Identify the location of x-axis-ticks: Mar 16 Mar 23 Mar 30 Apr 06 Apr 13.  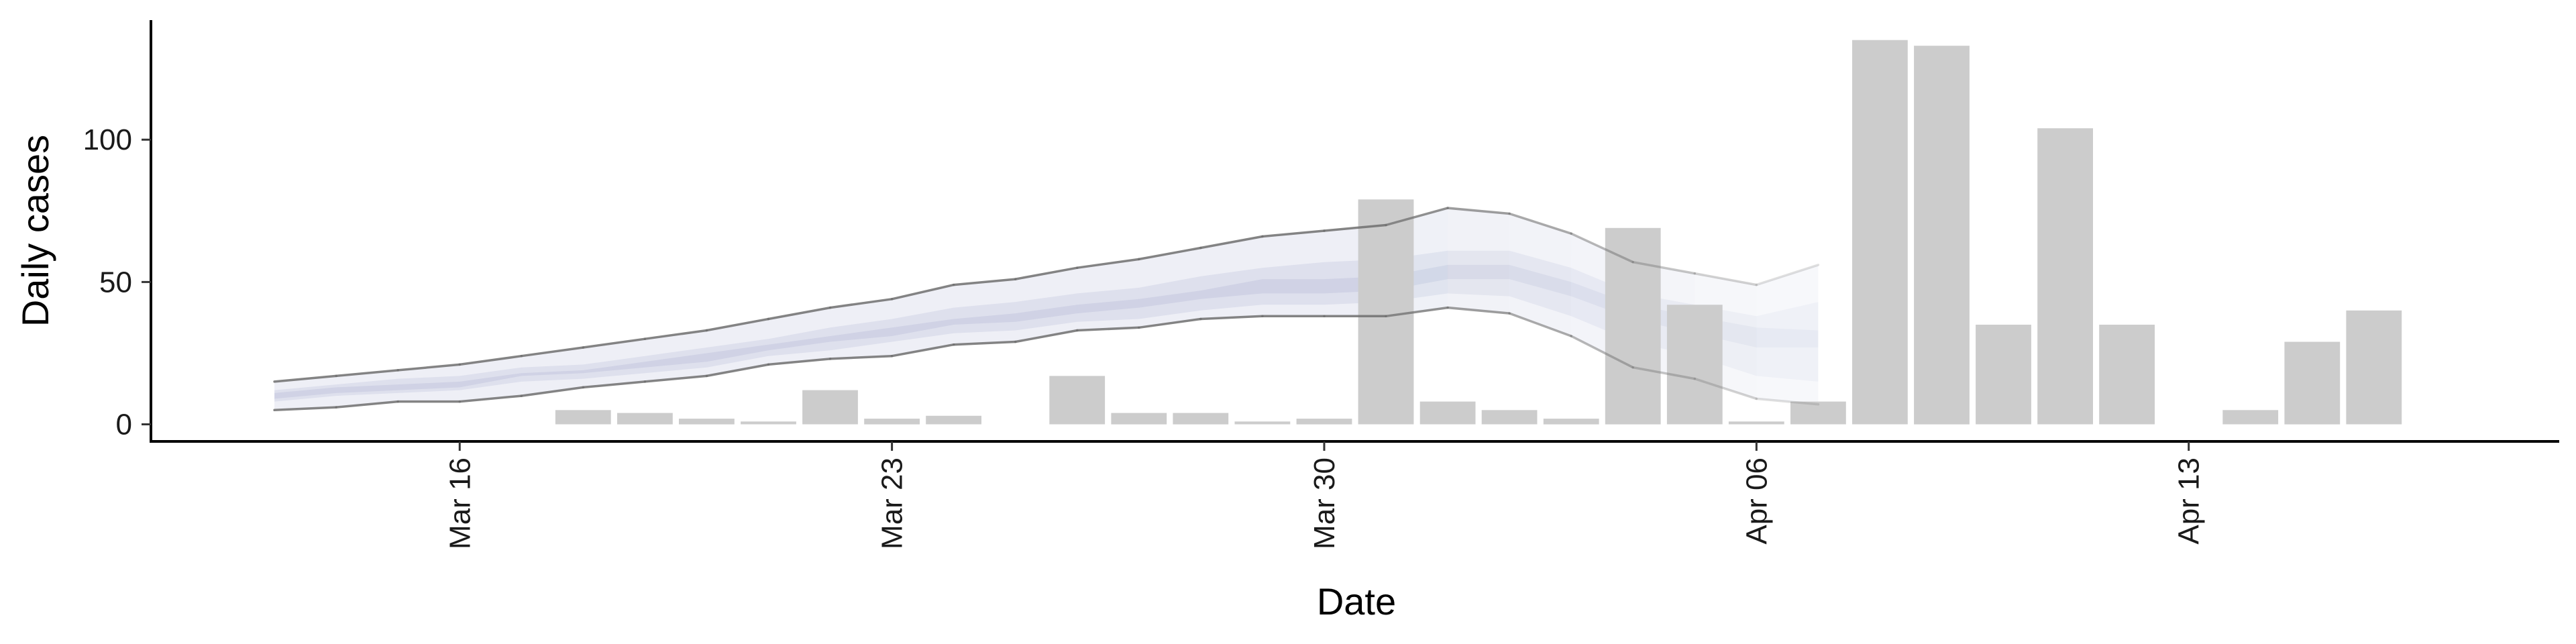
(1324, 495).